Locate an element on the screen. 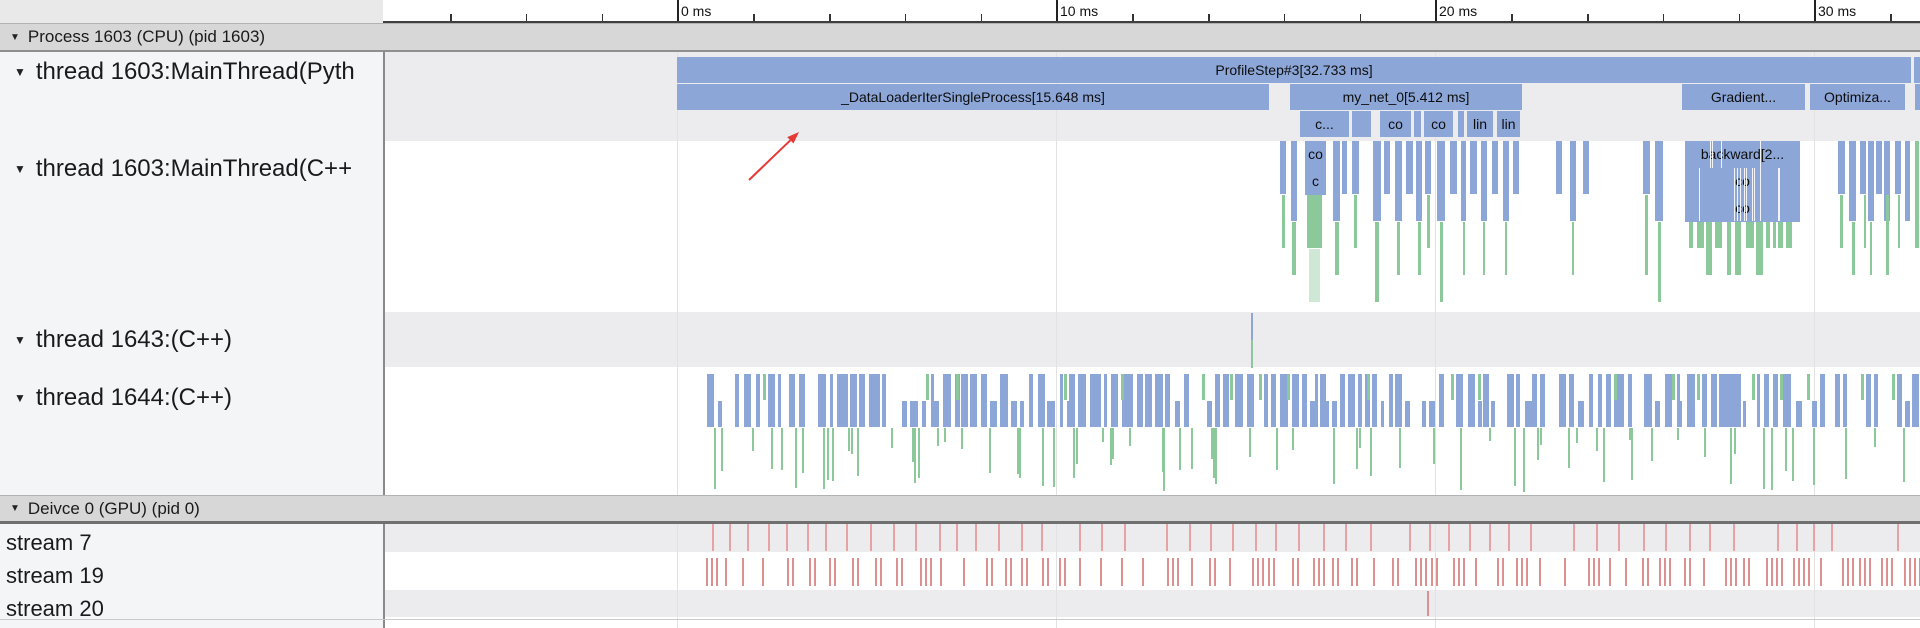  collapse-triangle-icon: ▼ is located at coordinates (15, 37).